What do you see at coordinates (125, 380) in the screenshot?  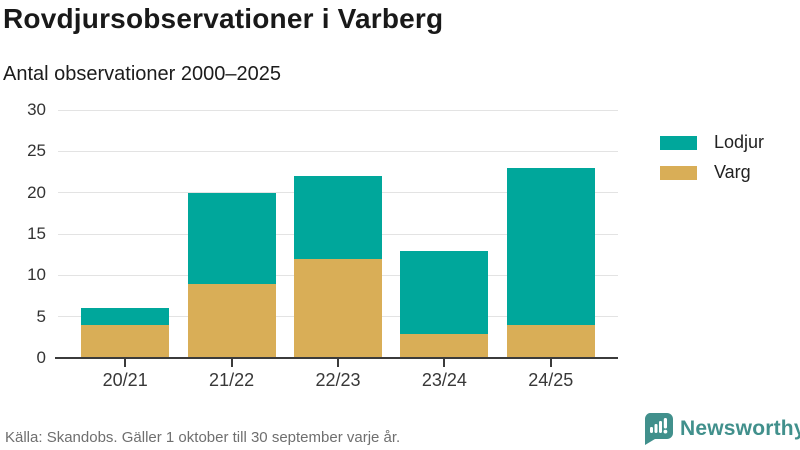 I see `x-tick-label: 20/21` at bounding box center [125, 380].